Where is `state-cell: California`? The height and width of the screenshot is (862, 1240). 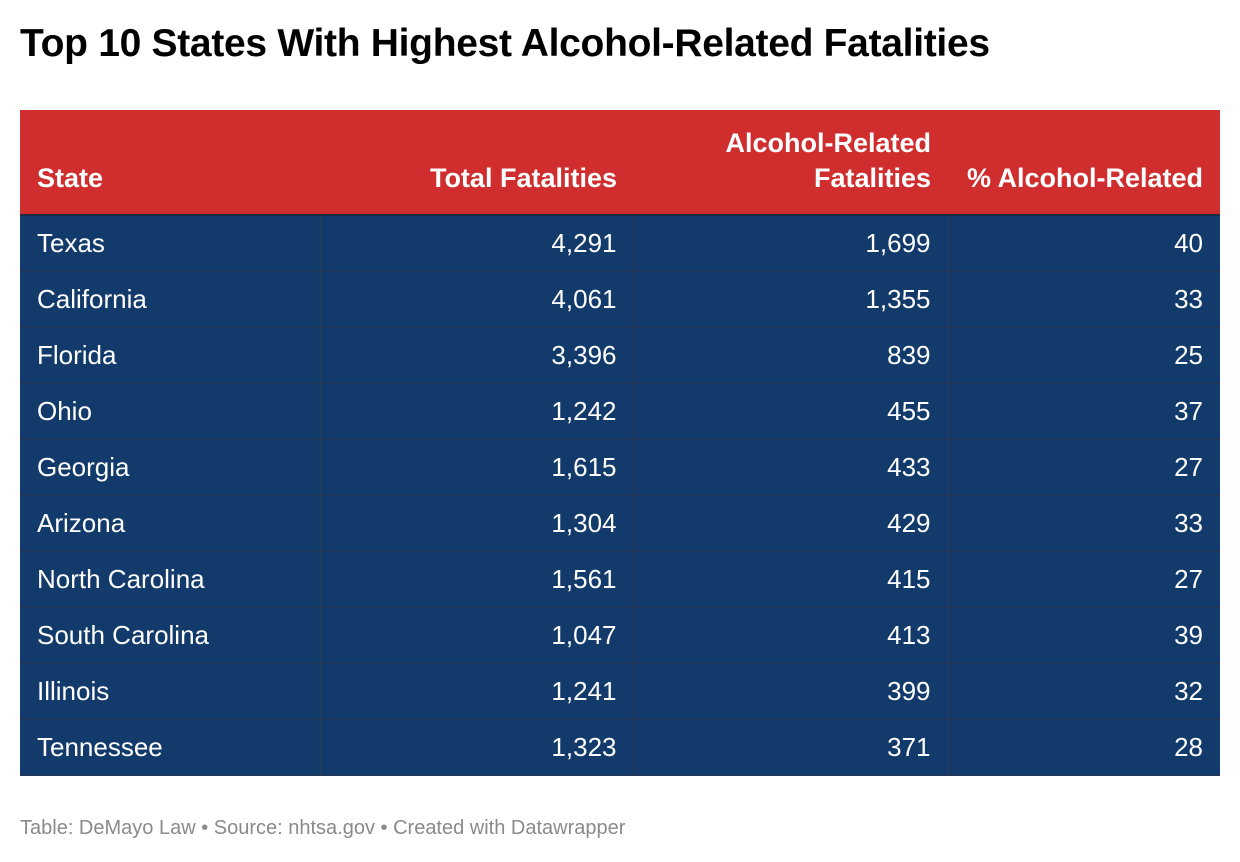 state-cell: California is located at coordinates (170, 299).